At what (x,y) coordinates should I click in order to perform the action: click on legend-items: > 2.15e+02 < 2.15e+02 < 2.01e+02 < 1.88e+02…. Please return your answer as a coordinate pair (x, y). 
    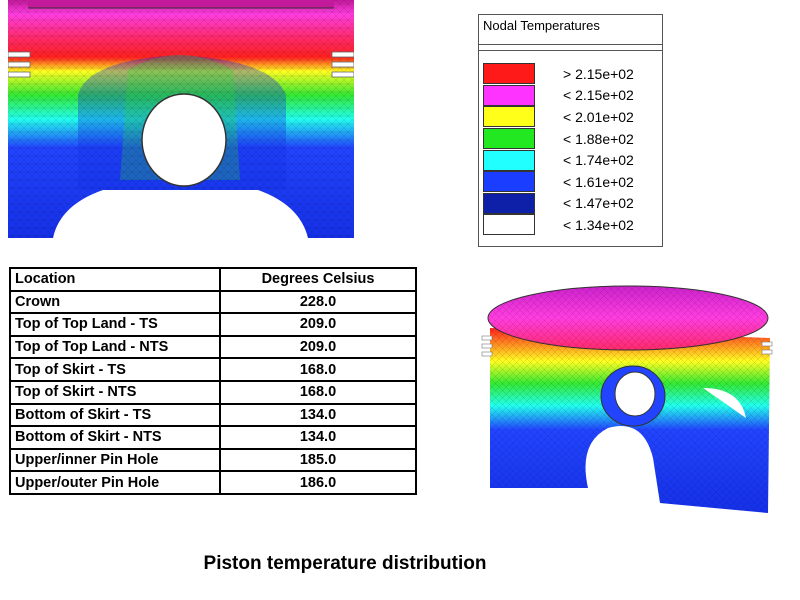
    Looking at the image, I should click on (570, 149).